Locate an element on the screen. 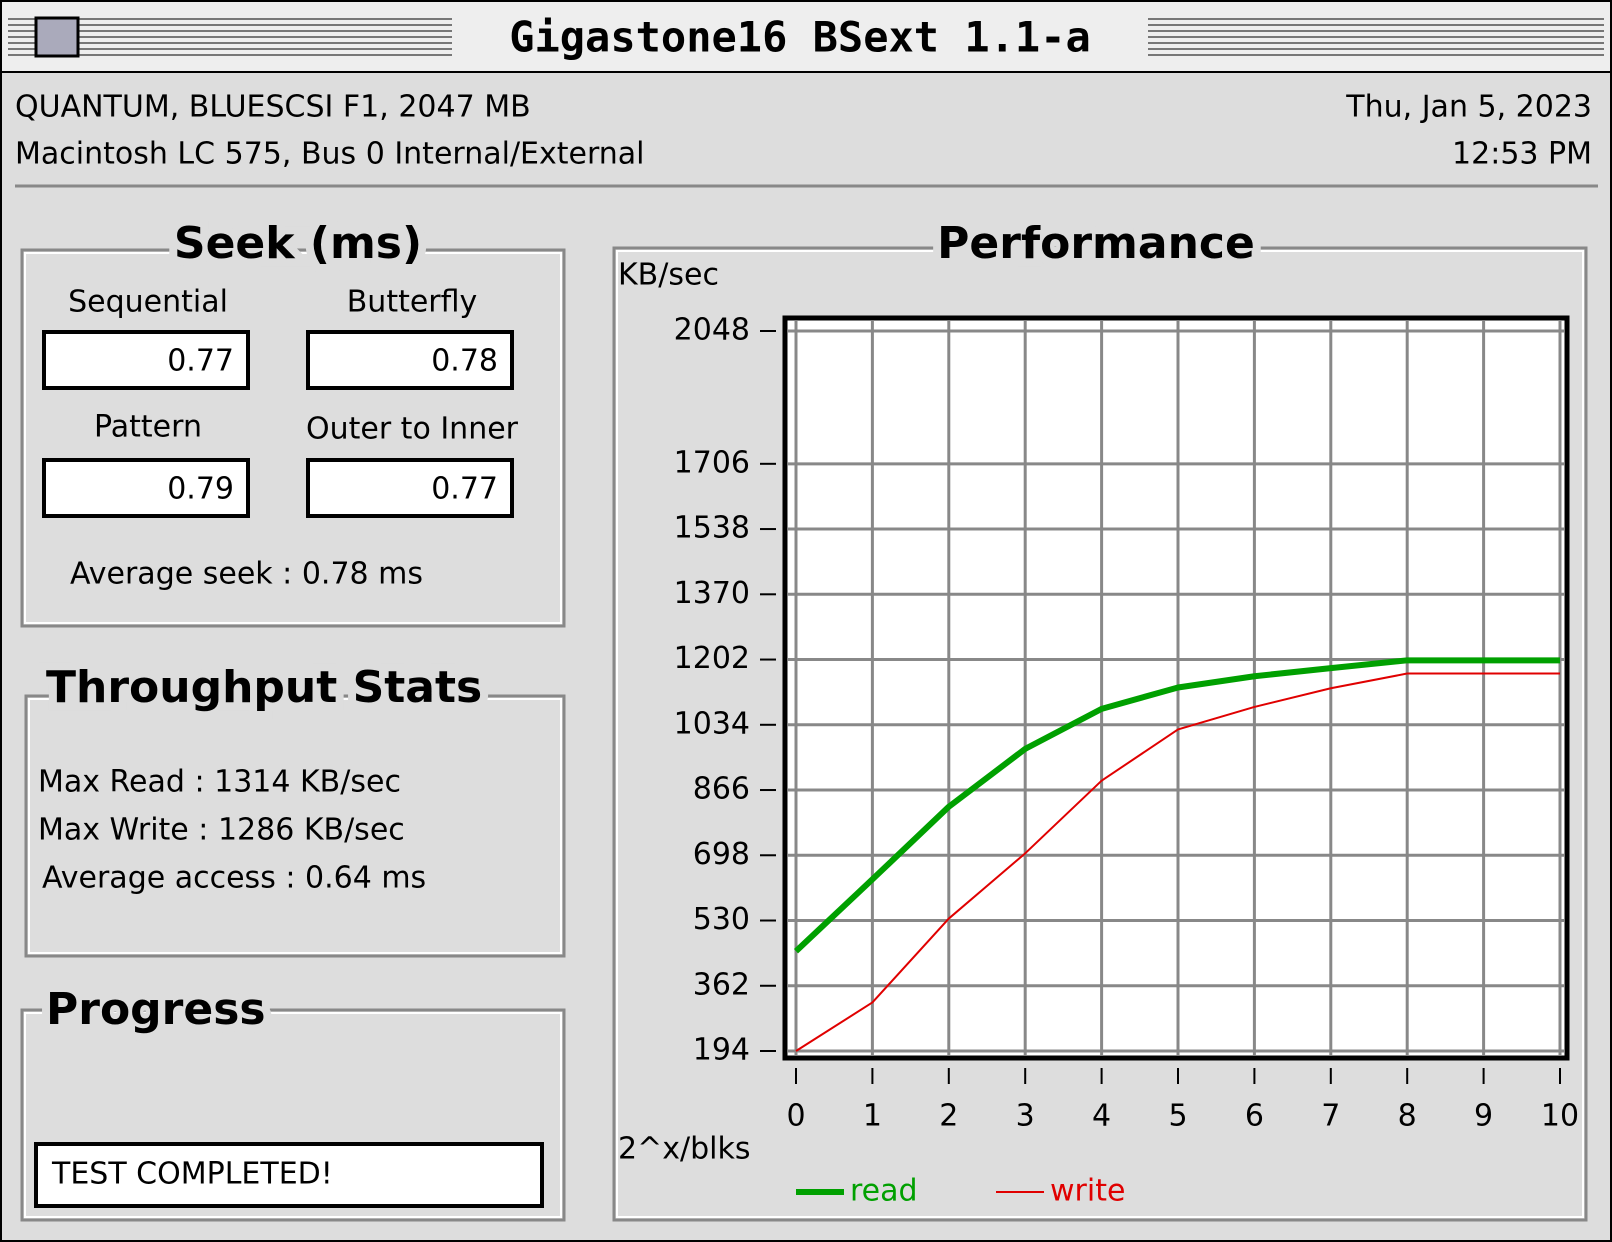 The width and height of the screenshot is (1612, 1242). seek-label: Butterfly is located at coordinates (412, 302).